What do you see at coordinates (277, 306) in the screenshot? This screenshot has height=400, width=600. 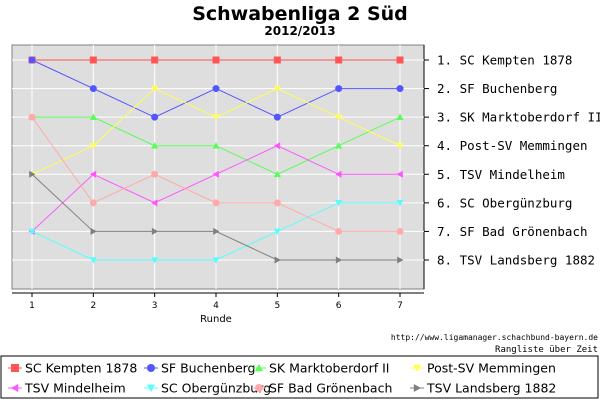 I see `x-tick-label: 5` at bounding box center [277, 306].